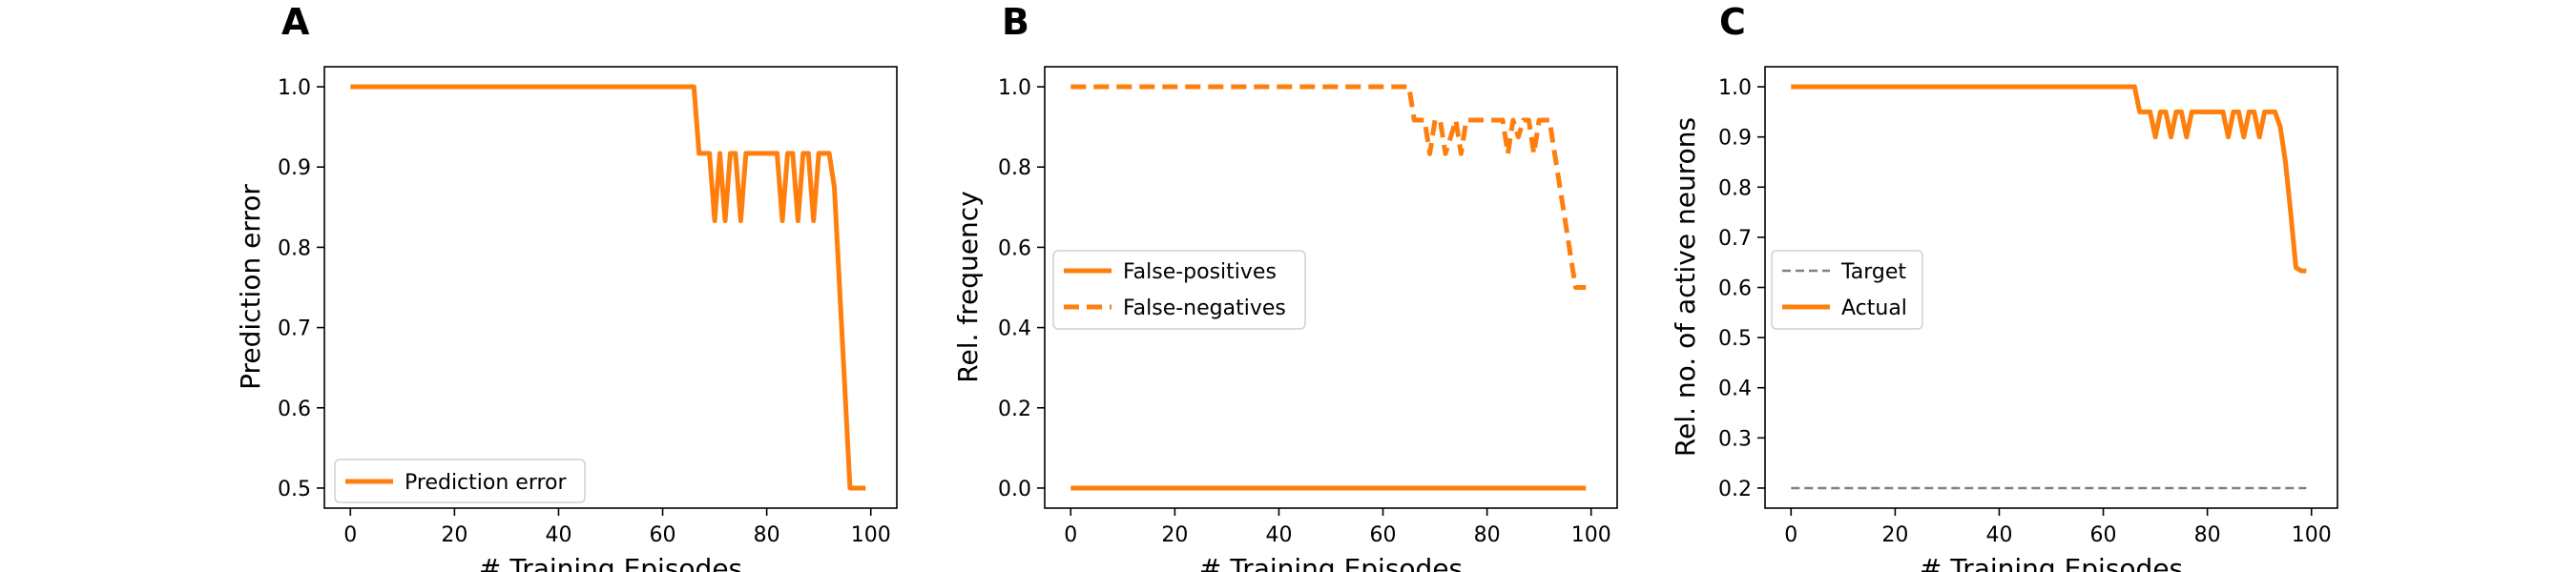 The height and width of the screenshot is (572, 2576). I want to click on series-line-actual, so click(2049, 179).